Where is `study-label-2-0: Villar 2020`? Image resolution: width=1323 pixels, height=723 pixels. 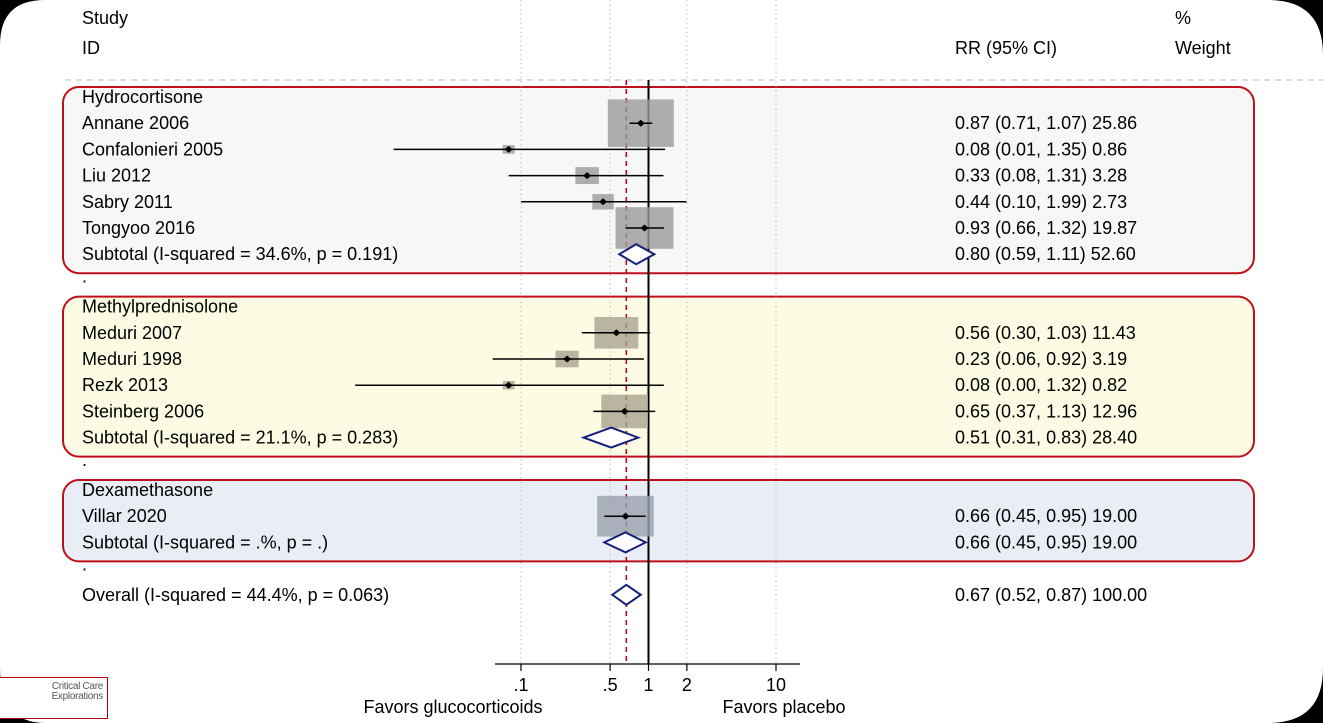 study-label-2-0: Villar 2020 is located at coordinates (124, 516).